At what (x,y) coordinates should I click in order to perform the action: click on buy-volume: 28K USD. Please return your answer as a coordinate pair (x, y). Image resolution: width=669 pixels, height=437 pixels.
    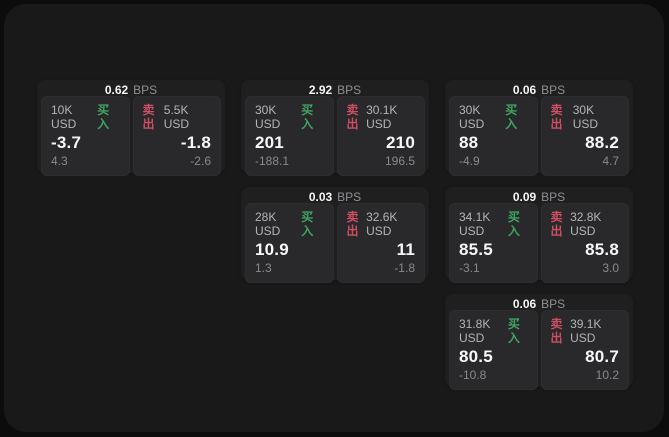
    Looking at the image, I should click on (268, 224).